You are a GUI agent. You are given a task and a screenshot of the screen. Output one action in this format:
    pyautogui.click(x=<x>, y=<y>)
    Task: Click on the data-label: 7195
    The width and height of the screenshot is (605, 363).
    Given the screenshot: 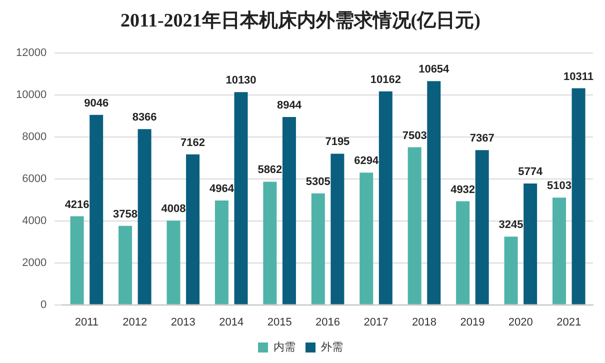 What is the action you would take?
    pyautogui.click(x=337, y=142)
    